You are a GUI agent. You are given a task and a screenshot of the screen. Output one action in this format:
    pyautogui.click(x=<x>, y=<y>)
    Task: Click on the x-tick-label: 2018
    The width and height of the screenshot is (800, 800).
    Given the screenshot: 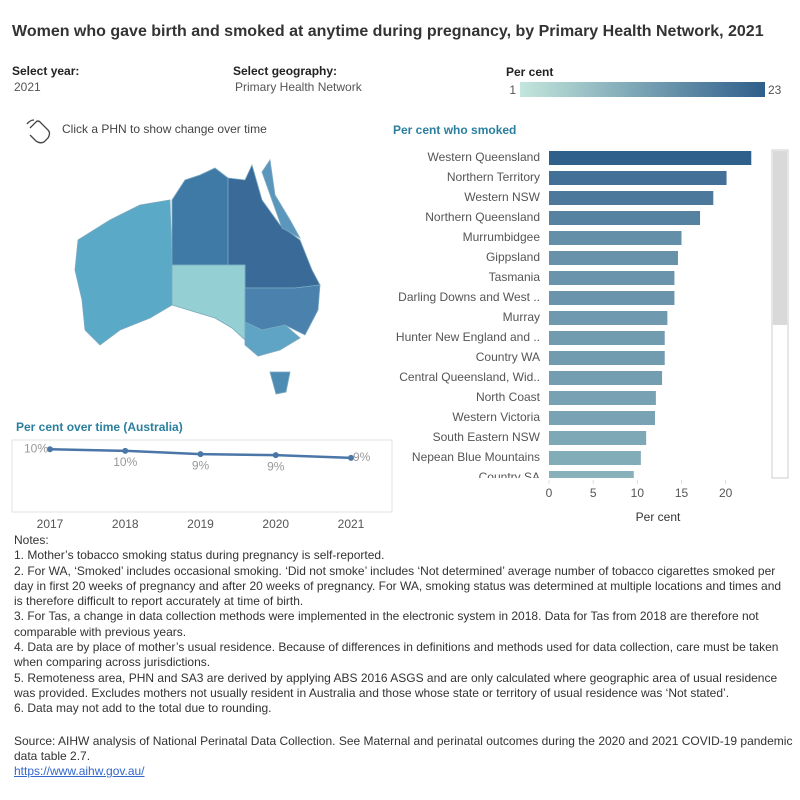 What is the action you would take?
    pyautogui.click(x=125, y=524)
    